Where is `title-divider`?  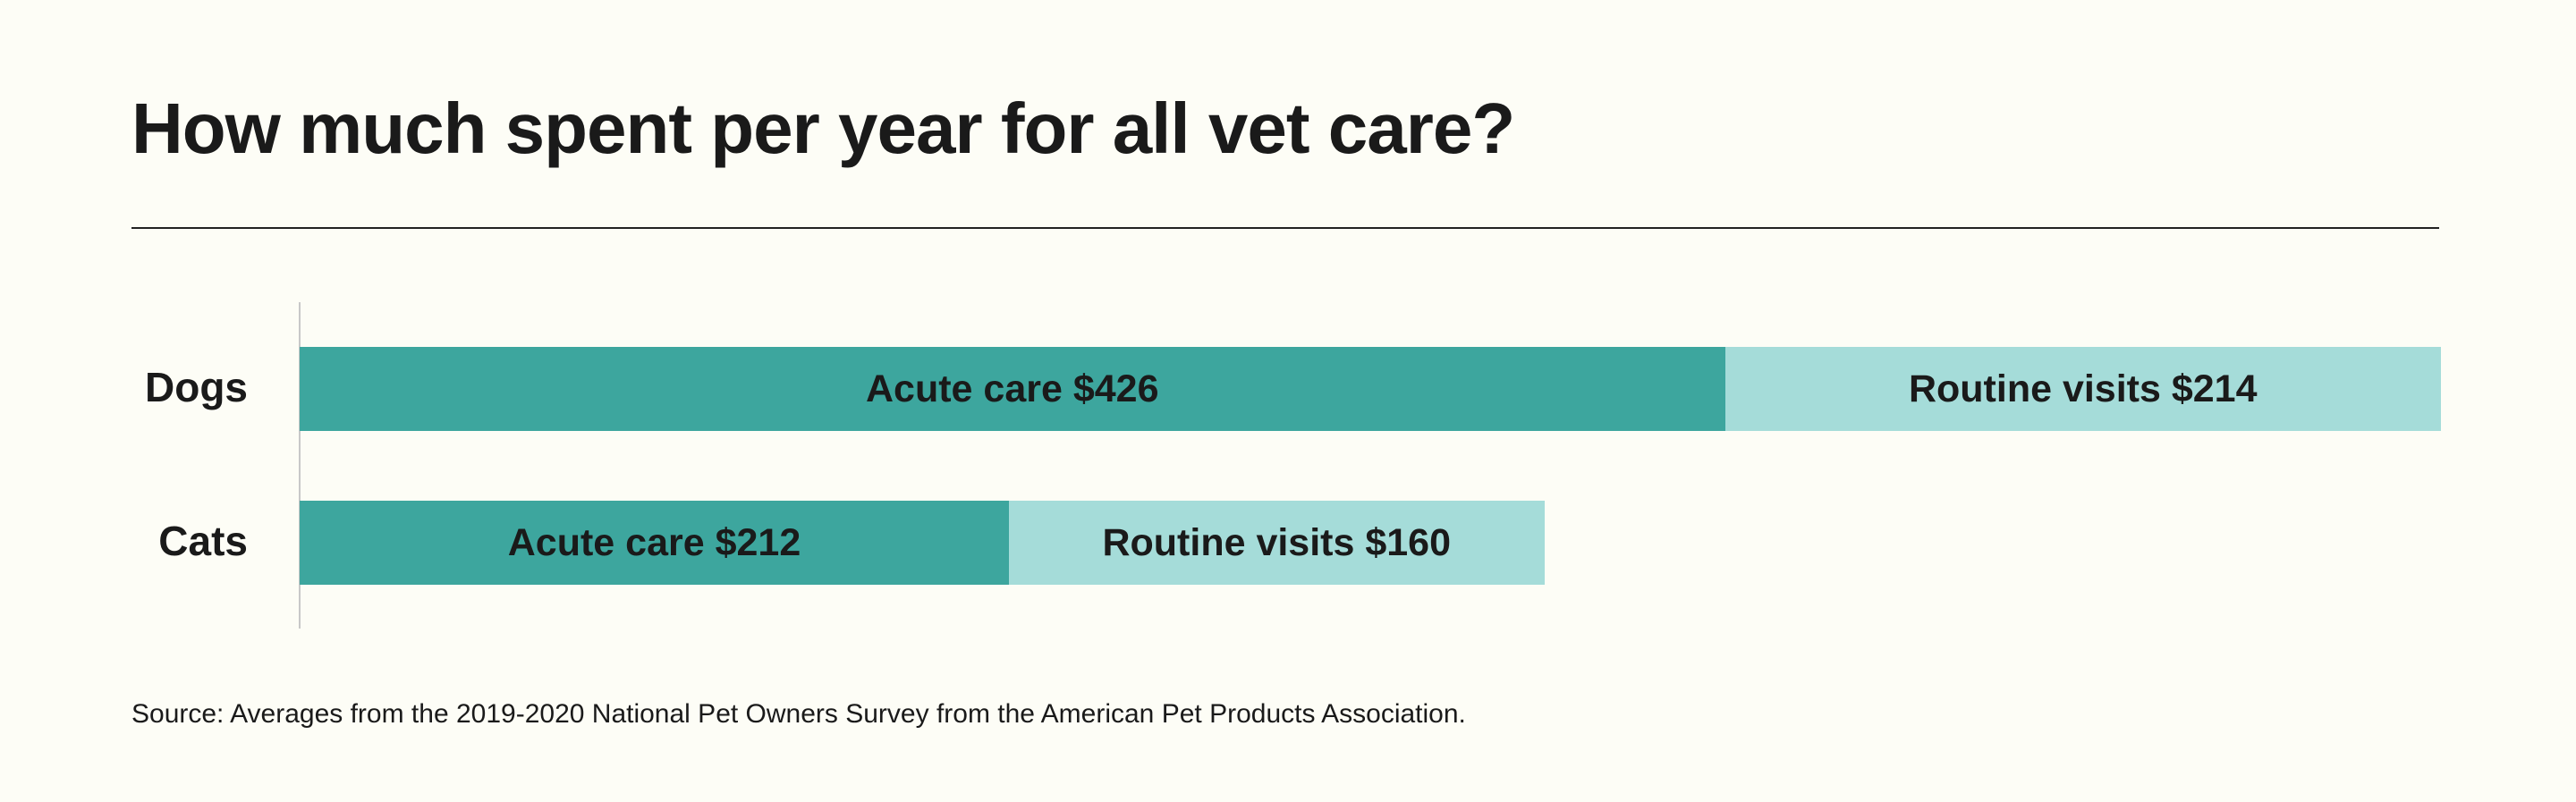
title-divider is located at coordinates (1285, 228).